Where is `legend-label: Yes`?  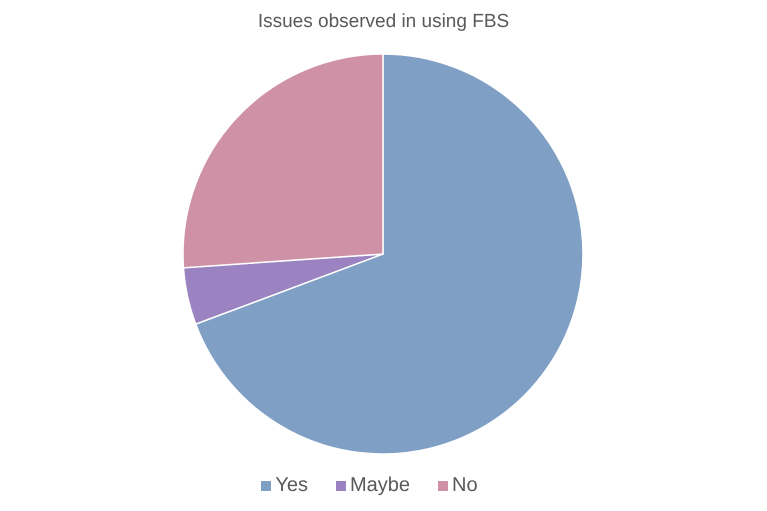 legend-label: Yes is located at coordinates (291, 485).